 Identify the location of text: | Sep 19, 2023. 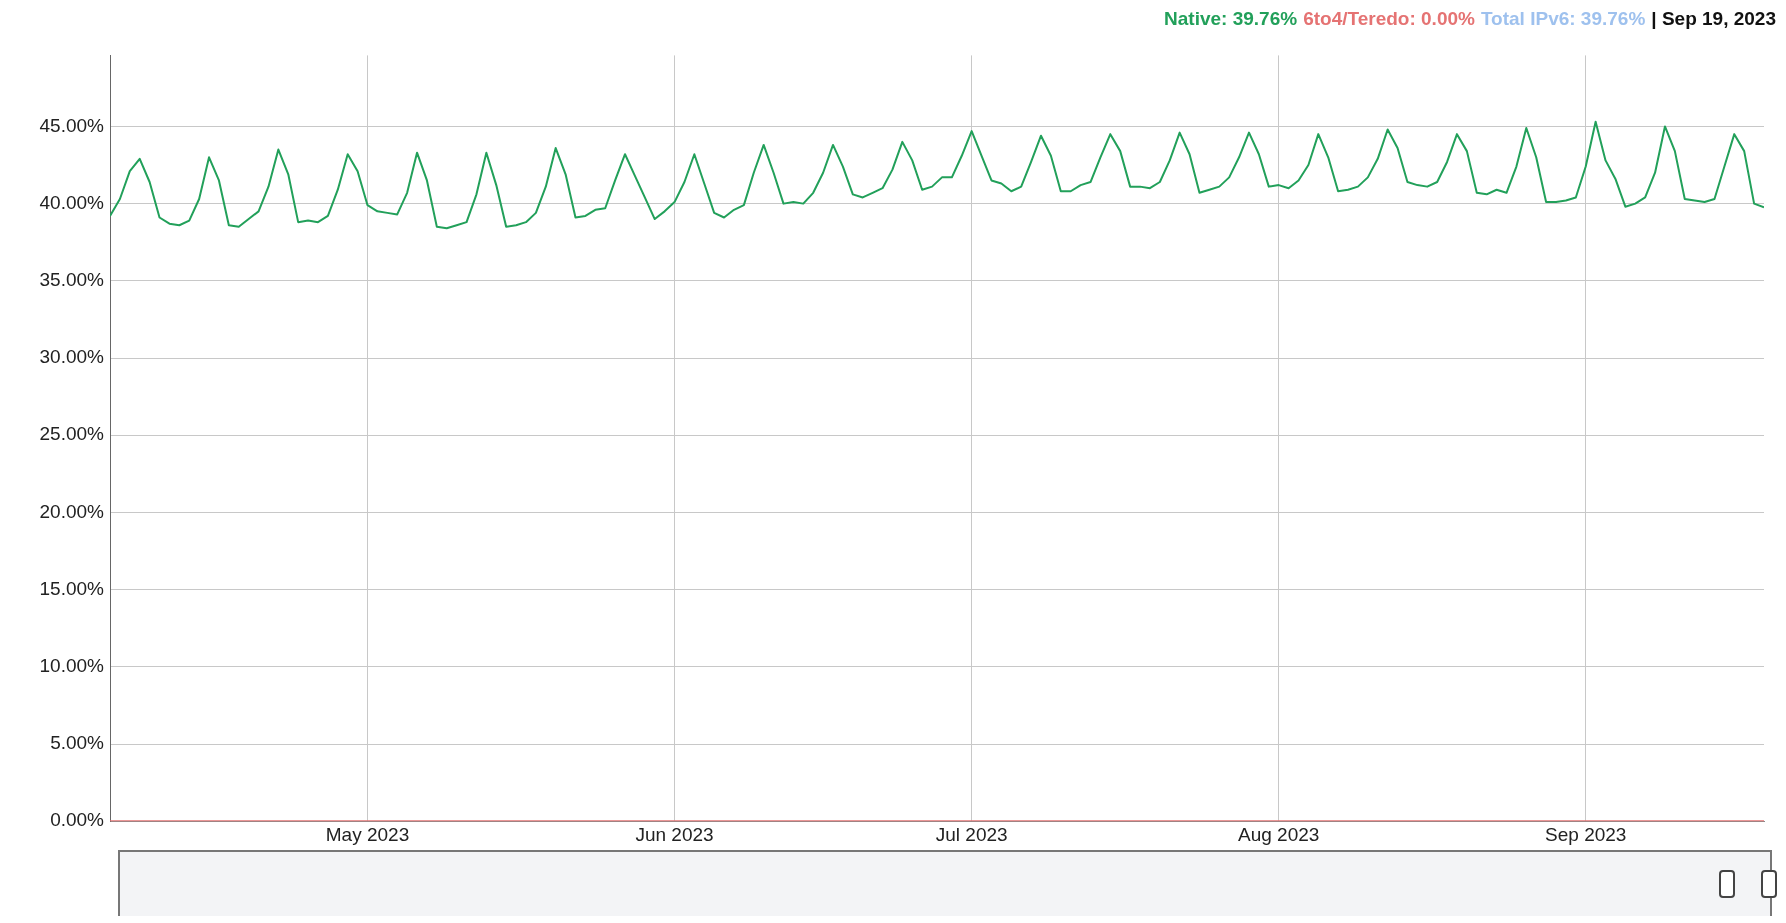
(1713, 18).